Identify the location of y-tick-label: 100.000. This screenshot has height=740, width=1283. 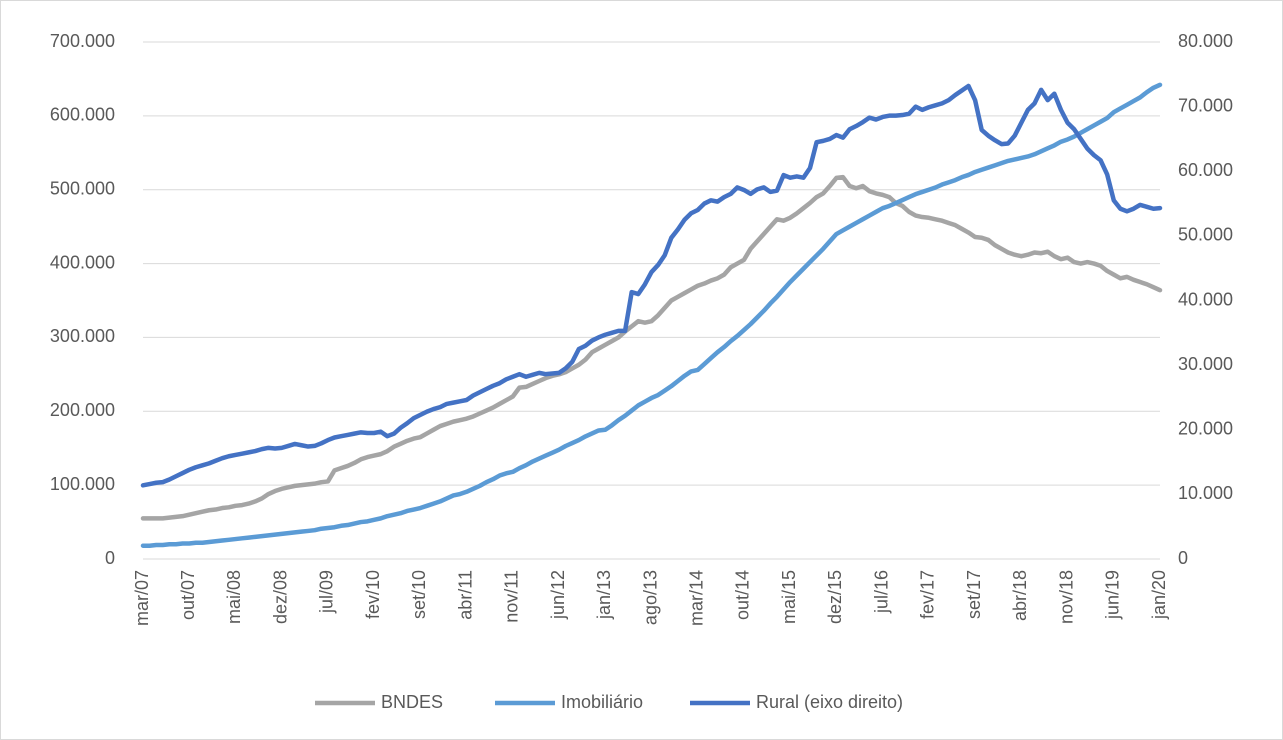
(82, 484).